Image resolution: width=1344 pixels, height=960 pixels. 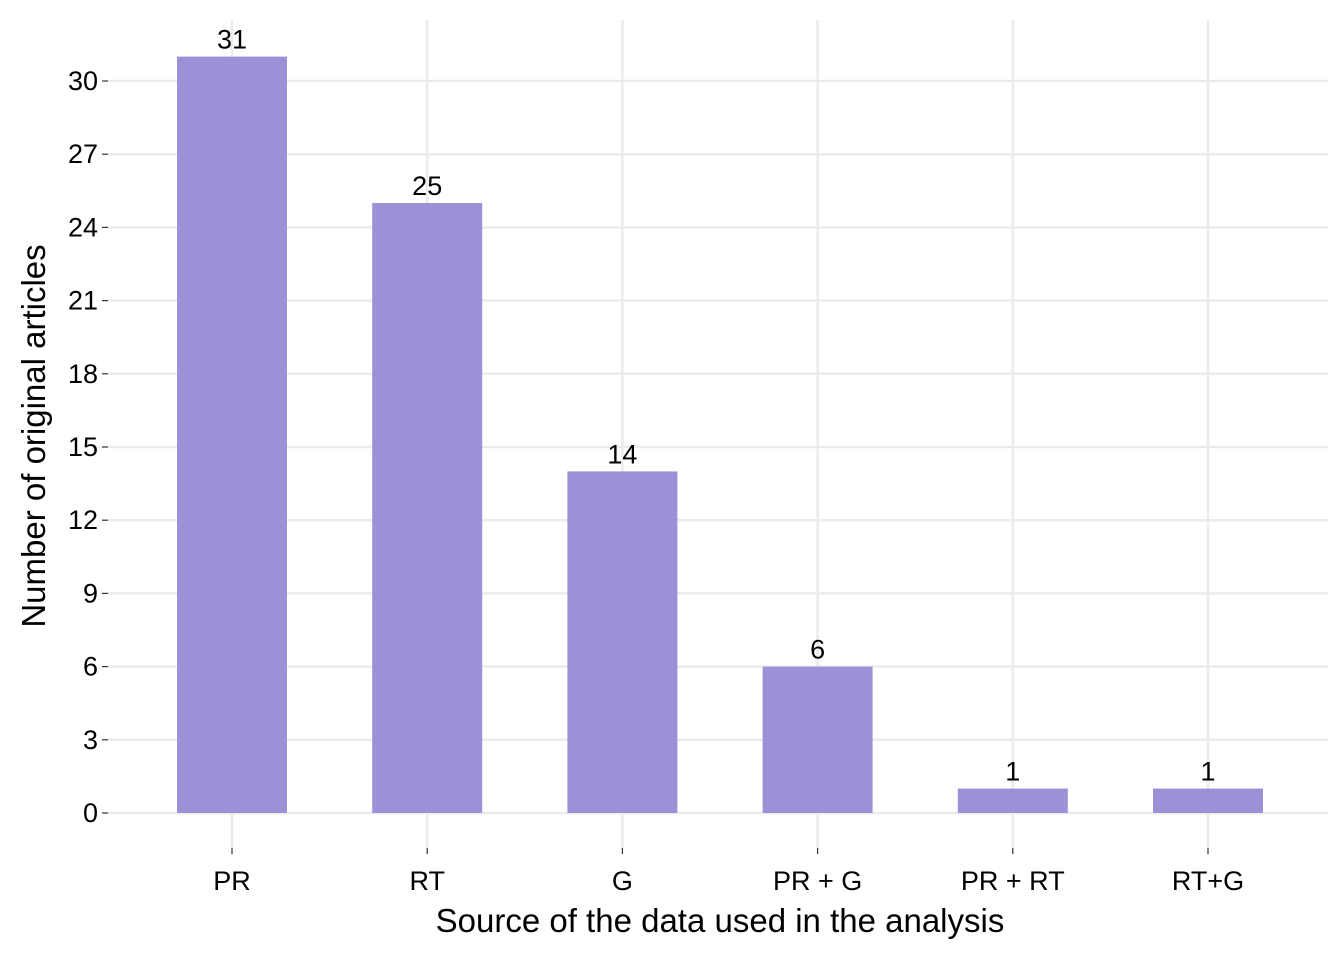 What do you see at coordinates (90, 813) in the screenshot?
I see `y-tick-label: 0` at bounding box center [90, 813].